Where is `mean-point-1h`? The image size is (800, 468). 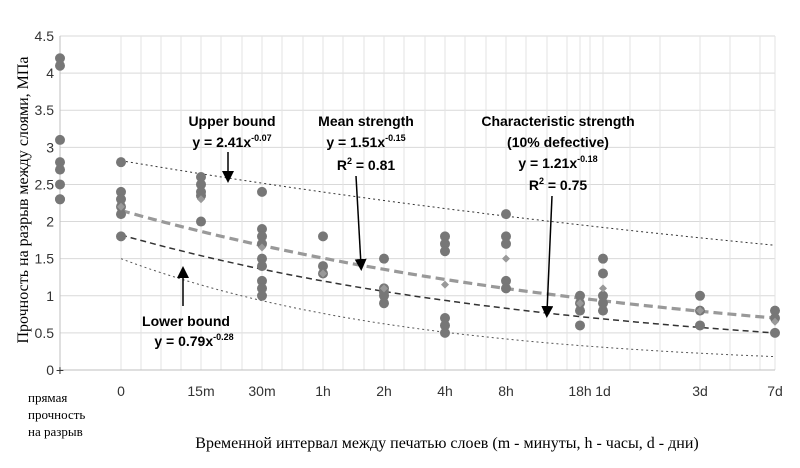
mean-point-1h is located at coordinates (323, 273).